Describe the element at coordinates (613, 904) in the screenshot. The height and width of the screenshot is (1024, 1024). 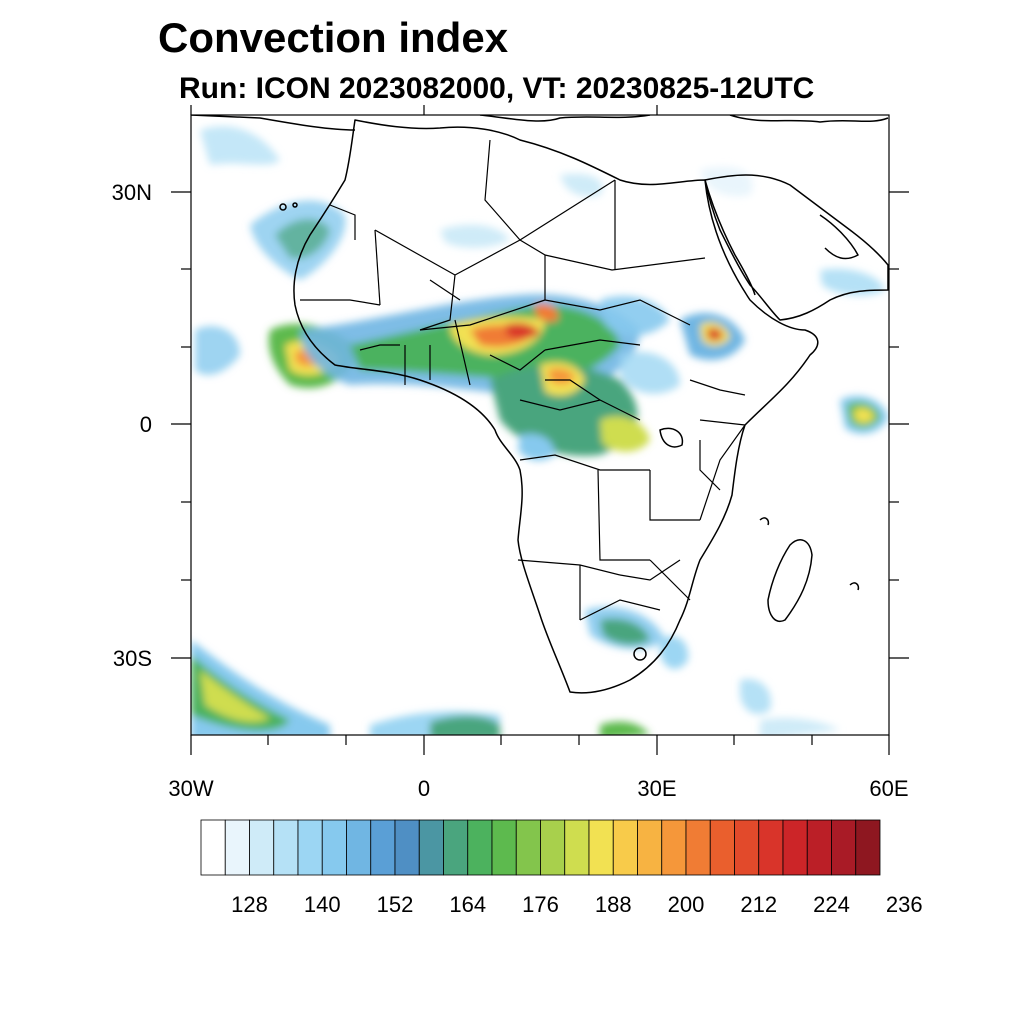
I see `colorbar-tick-label: 188` at that location.